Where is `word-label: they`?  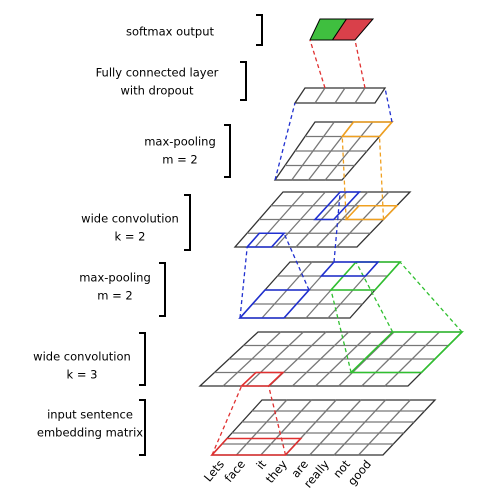 word-label: they is located at coordinates (276, 471).